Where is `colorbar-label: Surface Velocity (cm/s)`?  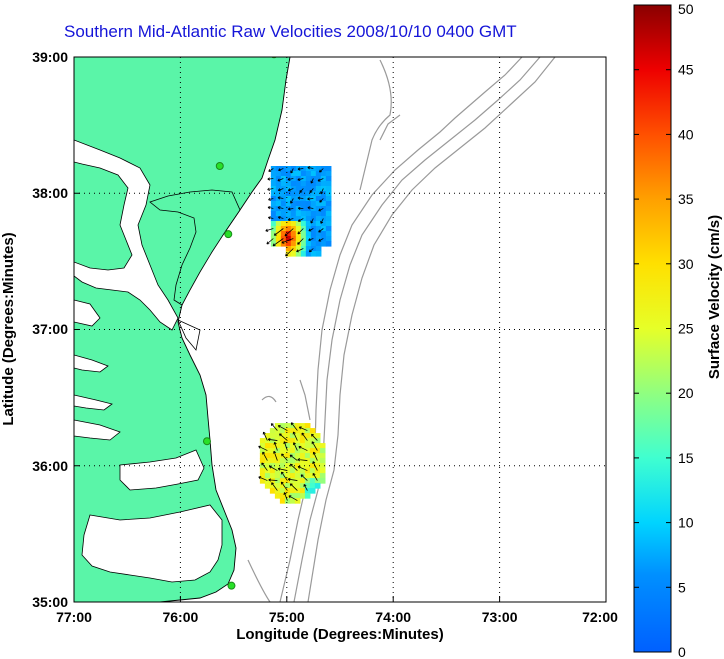 colorbar-label: Surface Velocity (cm/s) is located at coordinates (714, 297).